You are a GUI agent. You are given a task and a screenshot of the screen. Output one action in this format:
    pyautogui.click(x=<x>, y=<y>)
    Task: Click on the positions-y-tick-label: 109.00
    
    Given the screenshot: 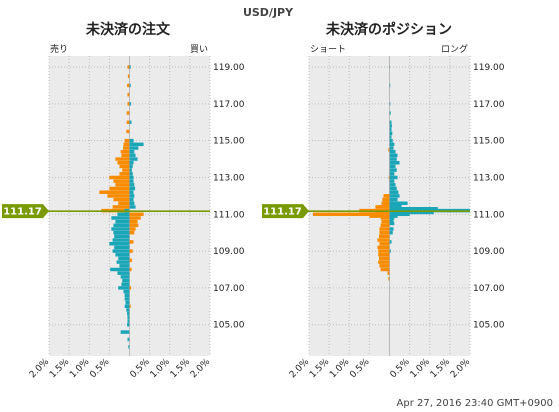 What is the action you would take?
    pyautogui.click(x=489, y=252)
    